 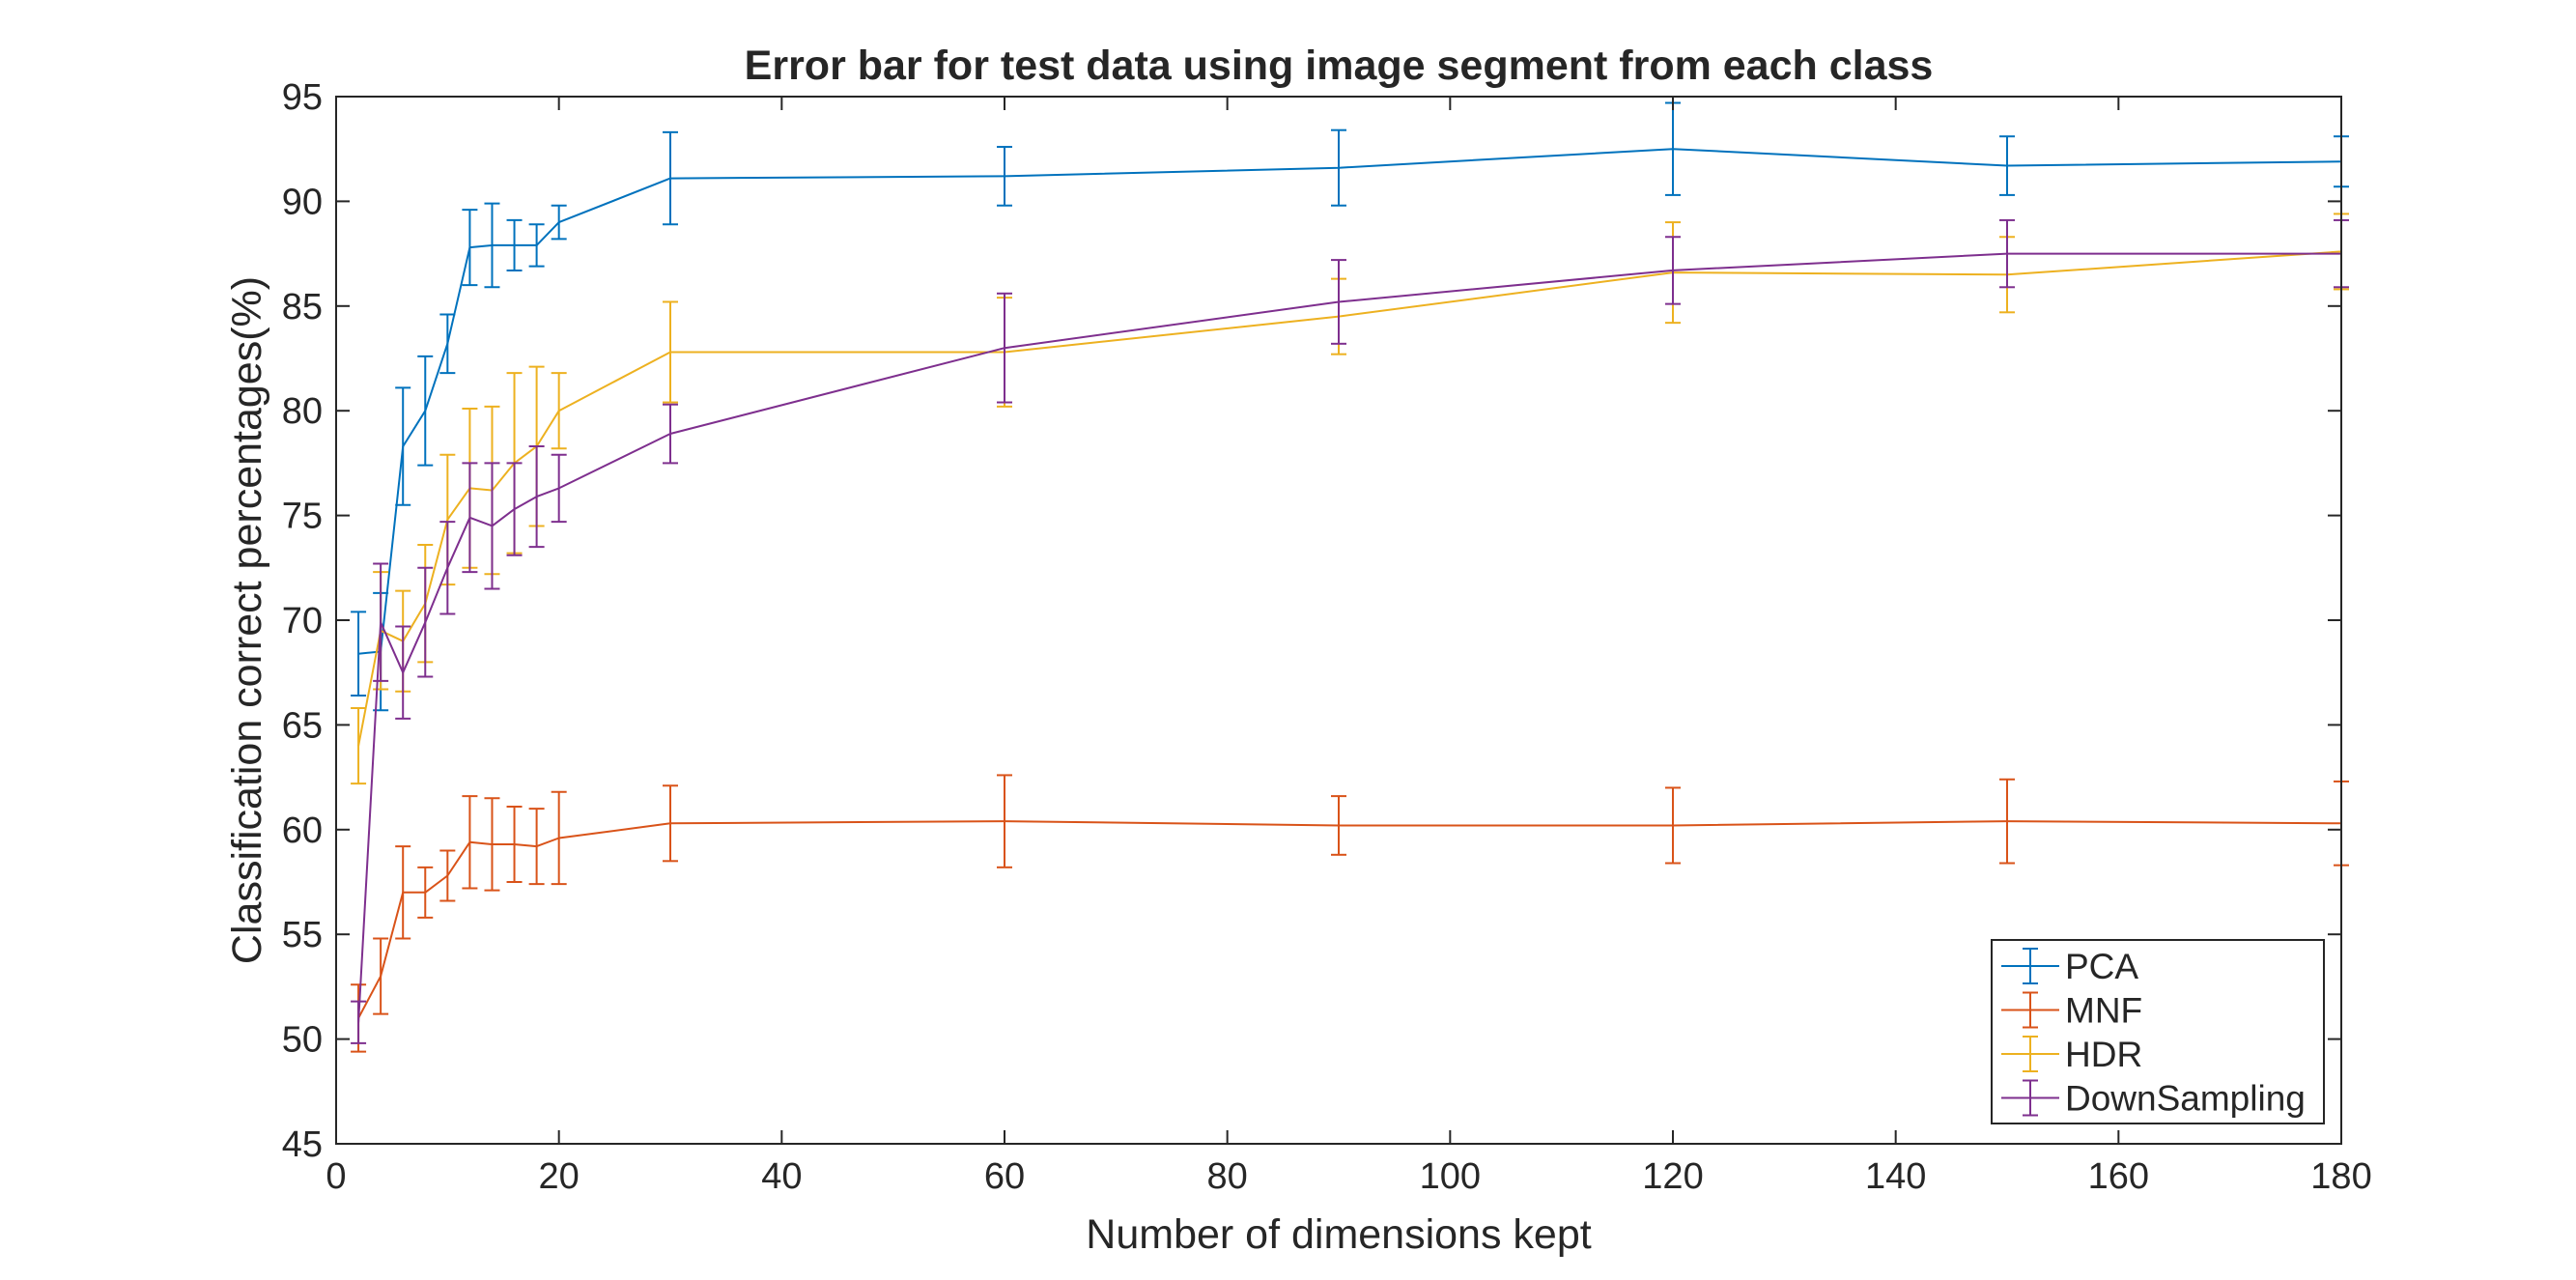 I want to click on legend-box, so click(x=2158, y=1031).